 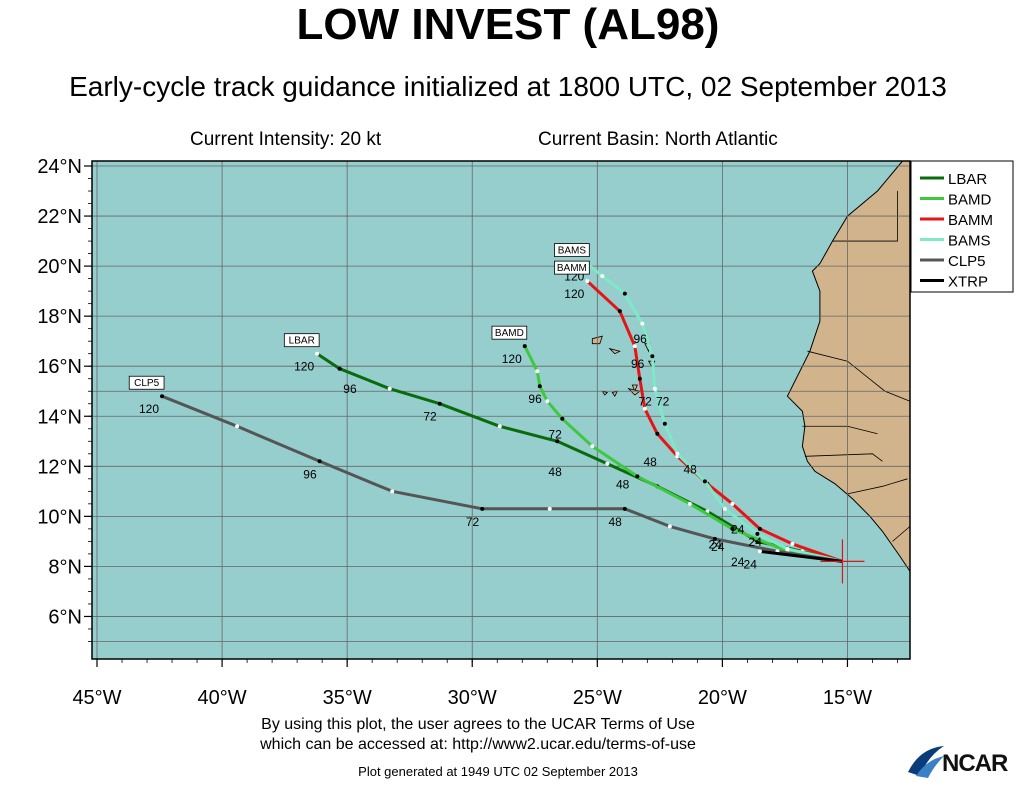 What do you see at coordinates (969, 241) in the screenshot?
I see `legend-label-bams: BAMS` at bounding box center [969, 241].